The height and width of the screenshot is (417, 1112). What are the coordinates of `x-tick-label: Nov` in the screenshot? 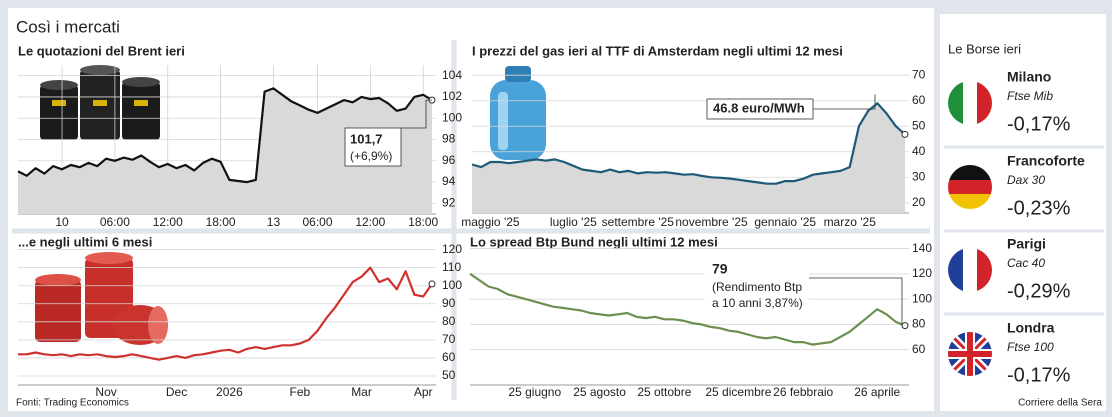 It's located at (105, 392).